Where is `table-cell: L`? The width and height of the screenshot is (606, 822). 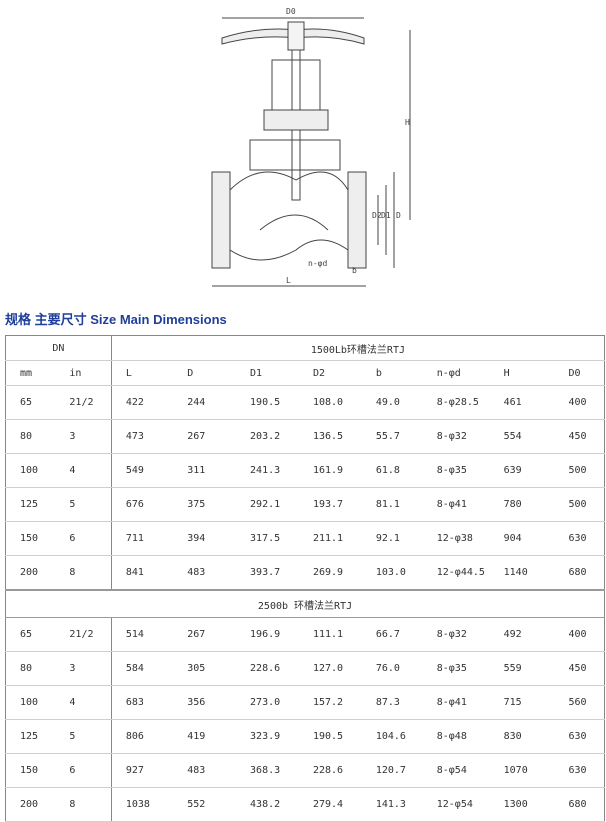
table-cell: L is located at coordinates (142, 373).